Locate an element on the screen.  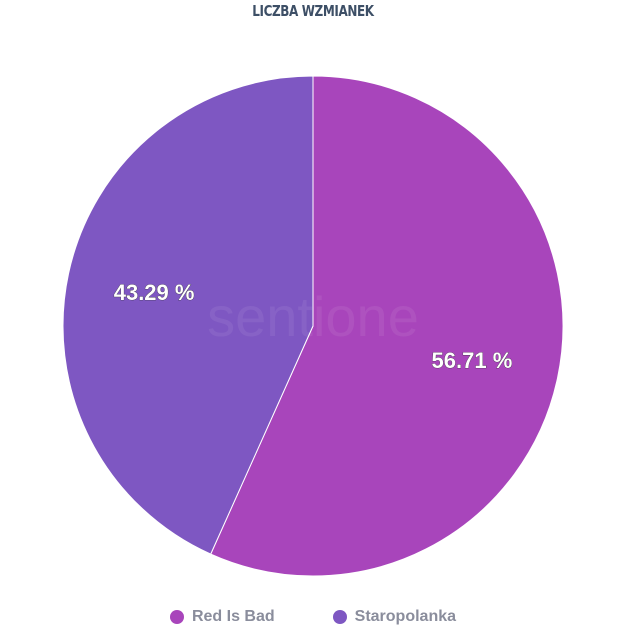
watermark: sentione is located at coordinates (313, 316).